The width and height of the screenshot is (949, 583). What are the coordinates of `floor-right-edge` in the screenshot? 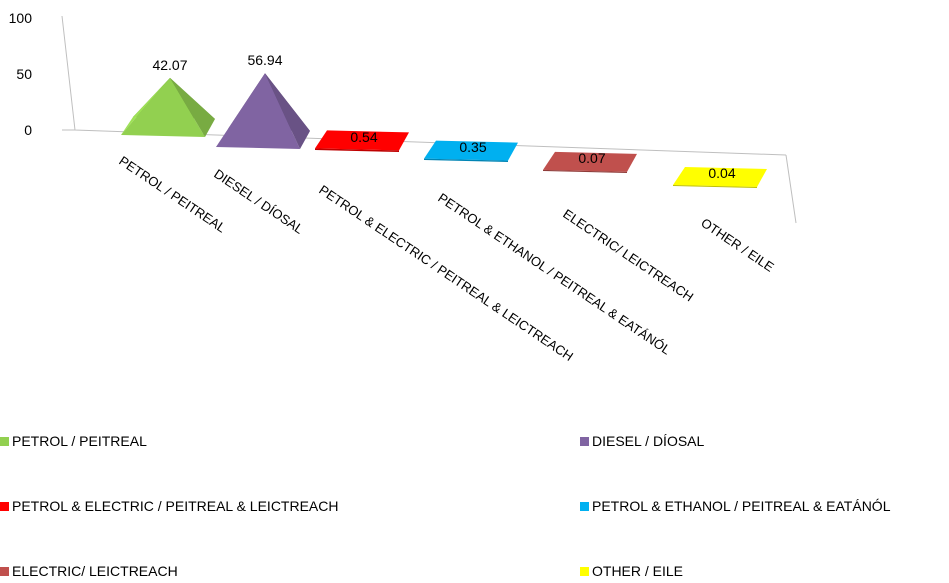 It's located at (791, 189).